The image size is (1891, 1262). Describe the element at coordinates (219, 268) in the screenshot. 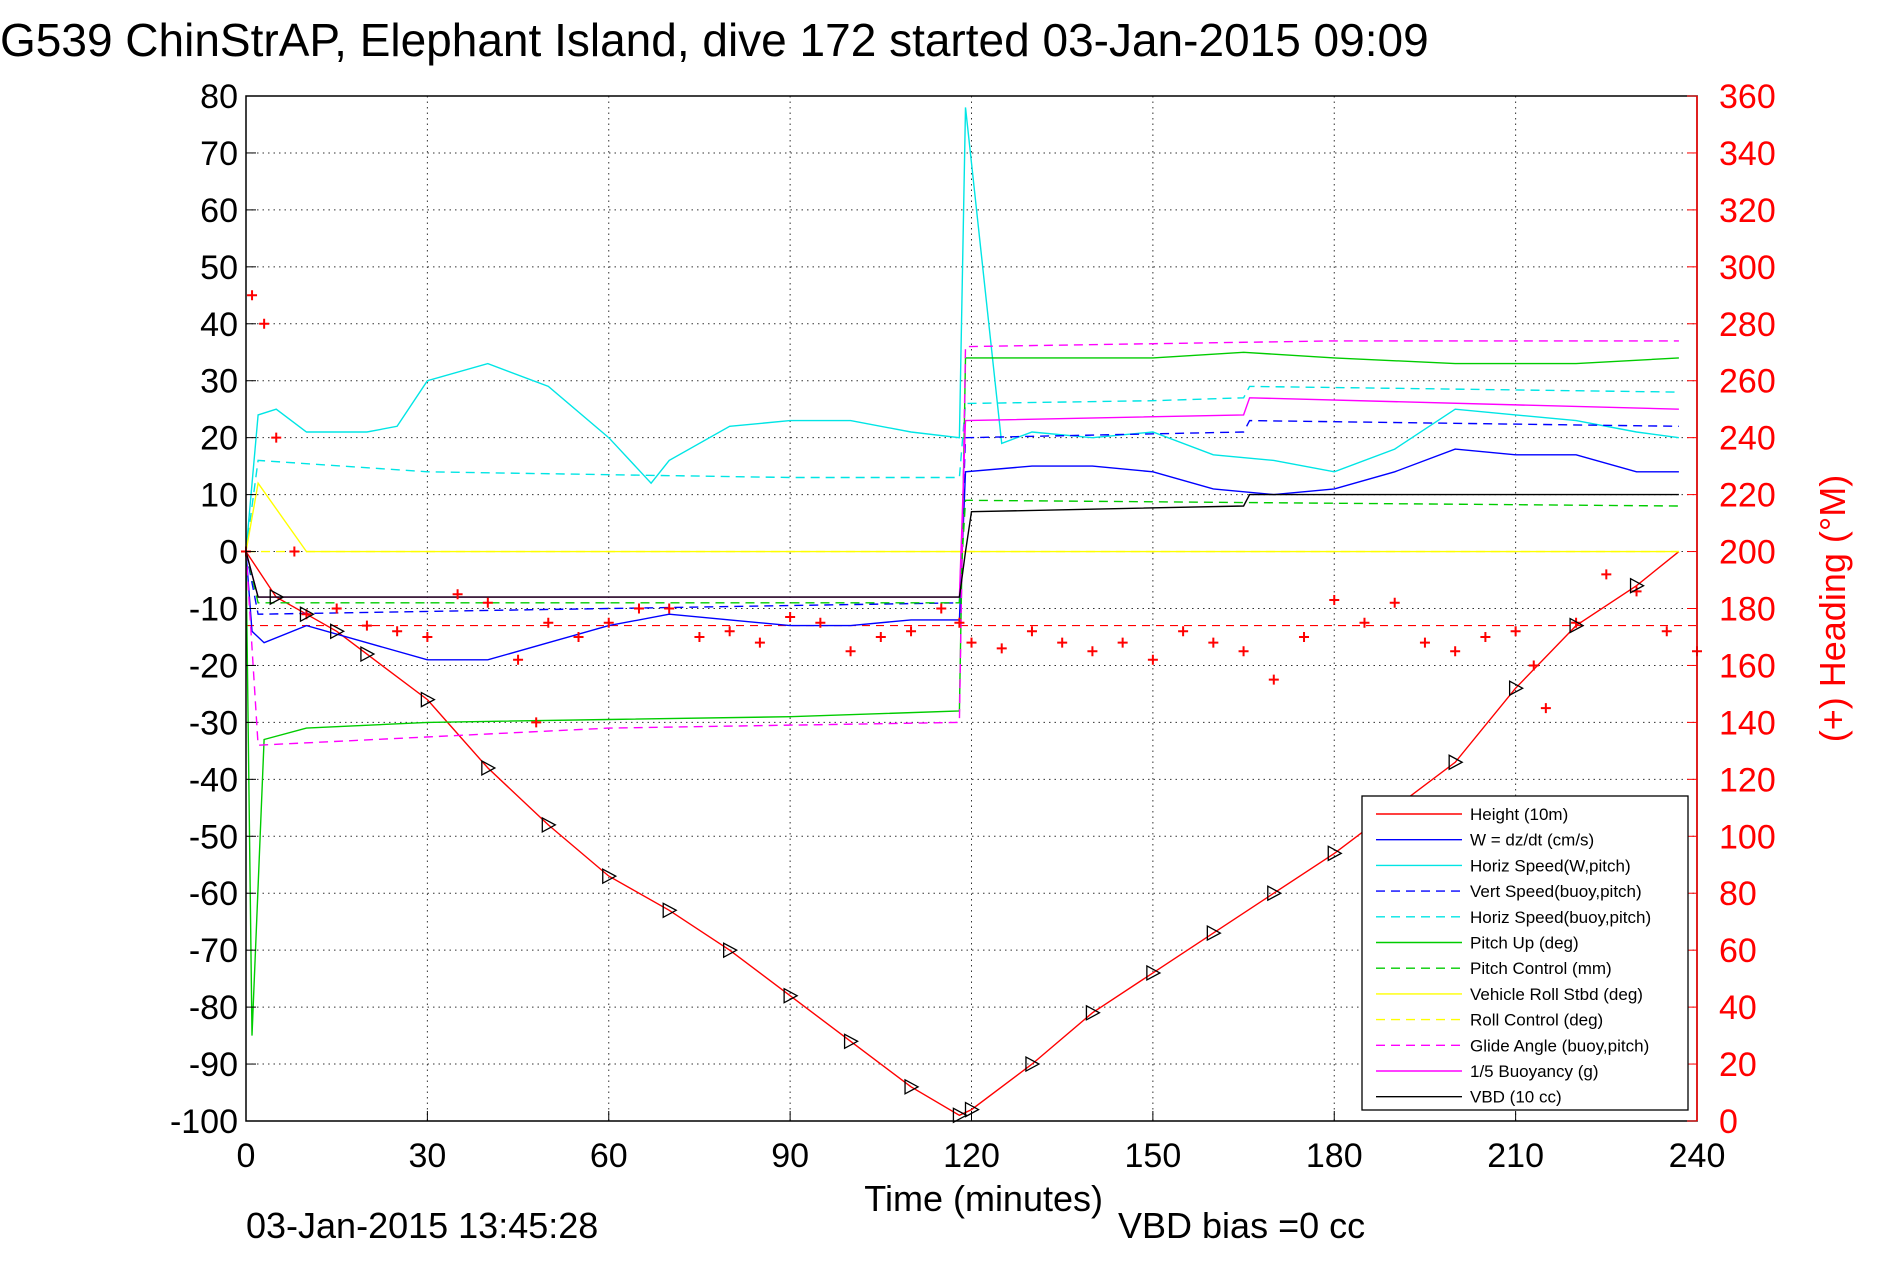

I see `y-tick-label: 50` at that location.